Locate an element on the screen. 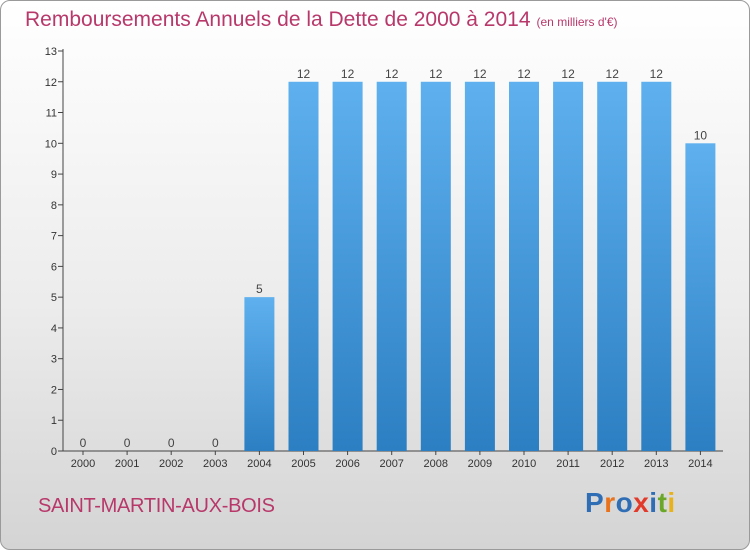 This screenshot has width=750, height=550. x-tick-label: 2011 is located at coordinates (568, 464).